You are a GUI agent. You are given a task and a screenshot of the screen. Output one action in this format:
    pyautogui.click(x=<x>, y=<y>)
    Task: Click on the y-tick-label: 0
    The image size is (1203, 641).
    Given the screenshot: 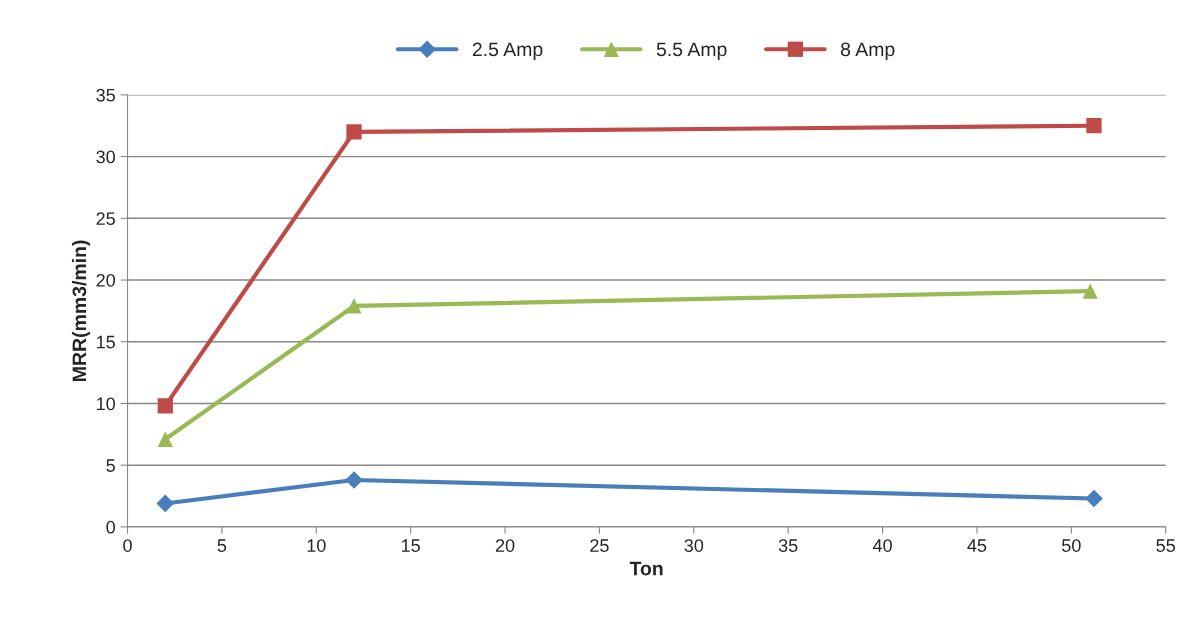 What is the action you would take?
    pyautogui.click(x=111, y=527)
    